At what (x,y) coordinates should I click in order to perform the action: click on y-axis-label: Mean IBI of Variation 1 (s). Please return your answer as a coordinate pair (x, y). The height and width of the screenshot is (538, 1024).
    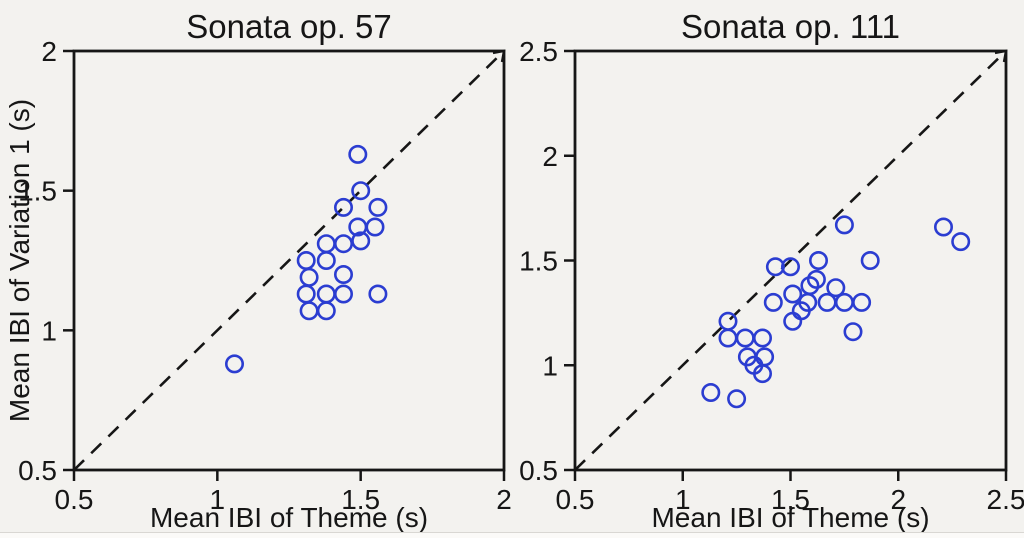
    Looking at the image, I should click on (19, 260).